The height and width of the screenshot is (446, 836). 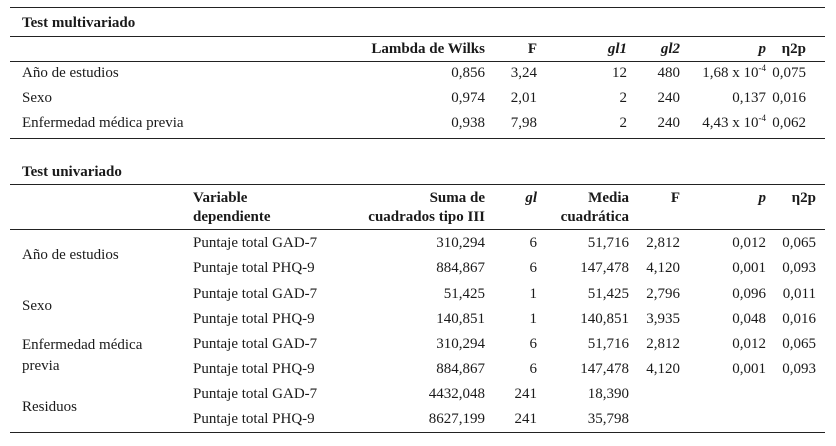 What do you see at coordinates (663, 294) in the screenshot?
I see `uv-row-f: 2,796` at bounding box center [663, 294].